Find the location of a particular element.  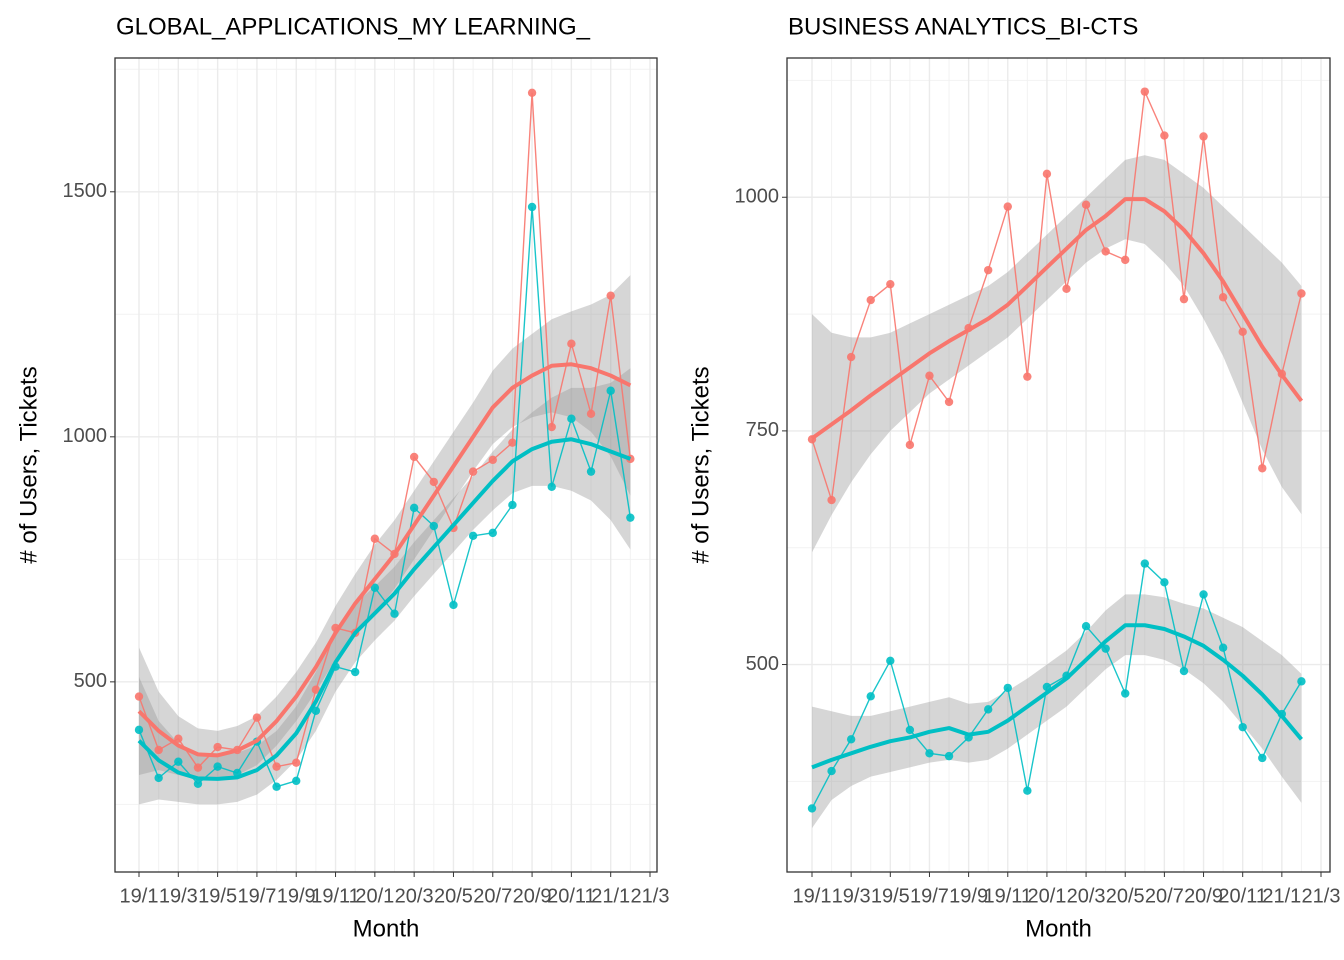

series-line is located at coordinates (1057, 685).